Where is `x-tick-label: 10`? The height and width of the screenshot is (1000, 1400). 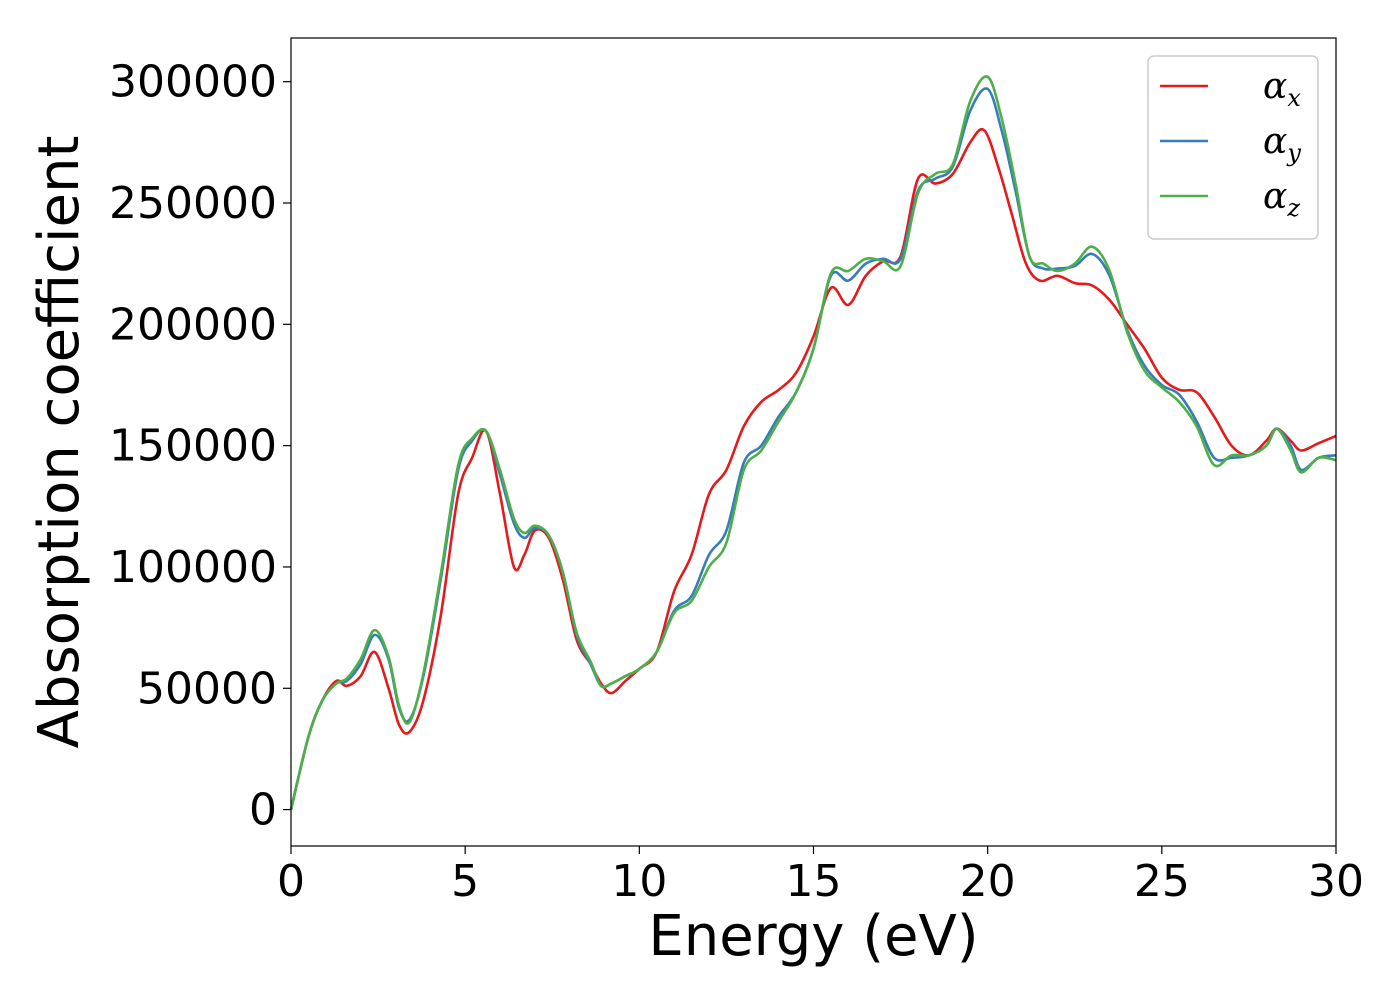
x-tick-label: 10 is located at coordinates (639, 881).